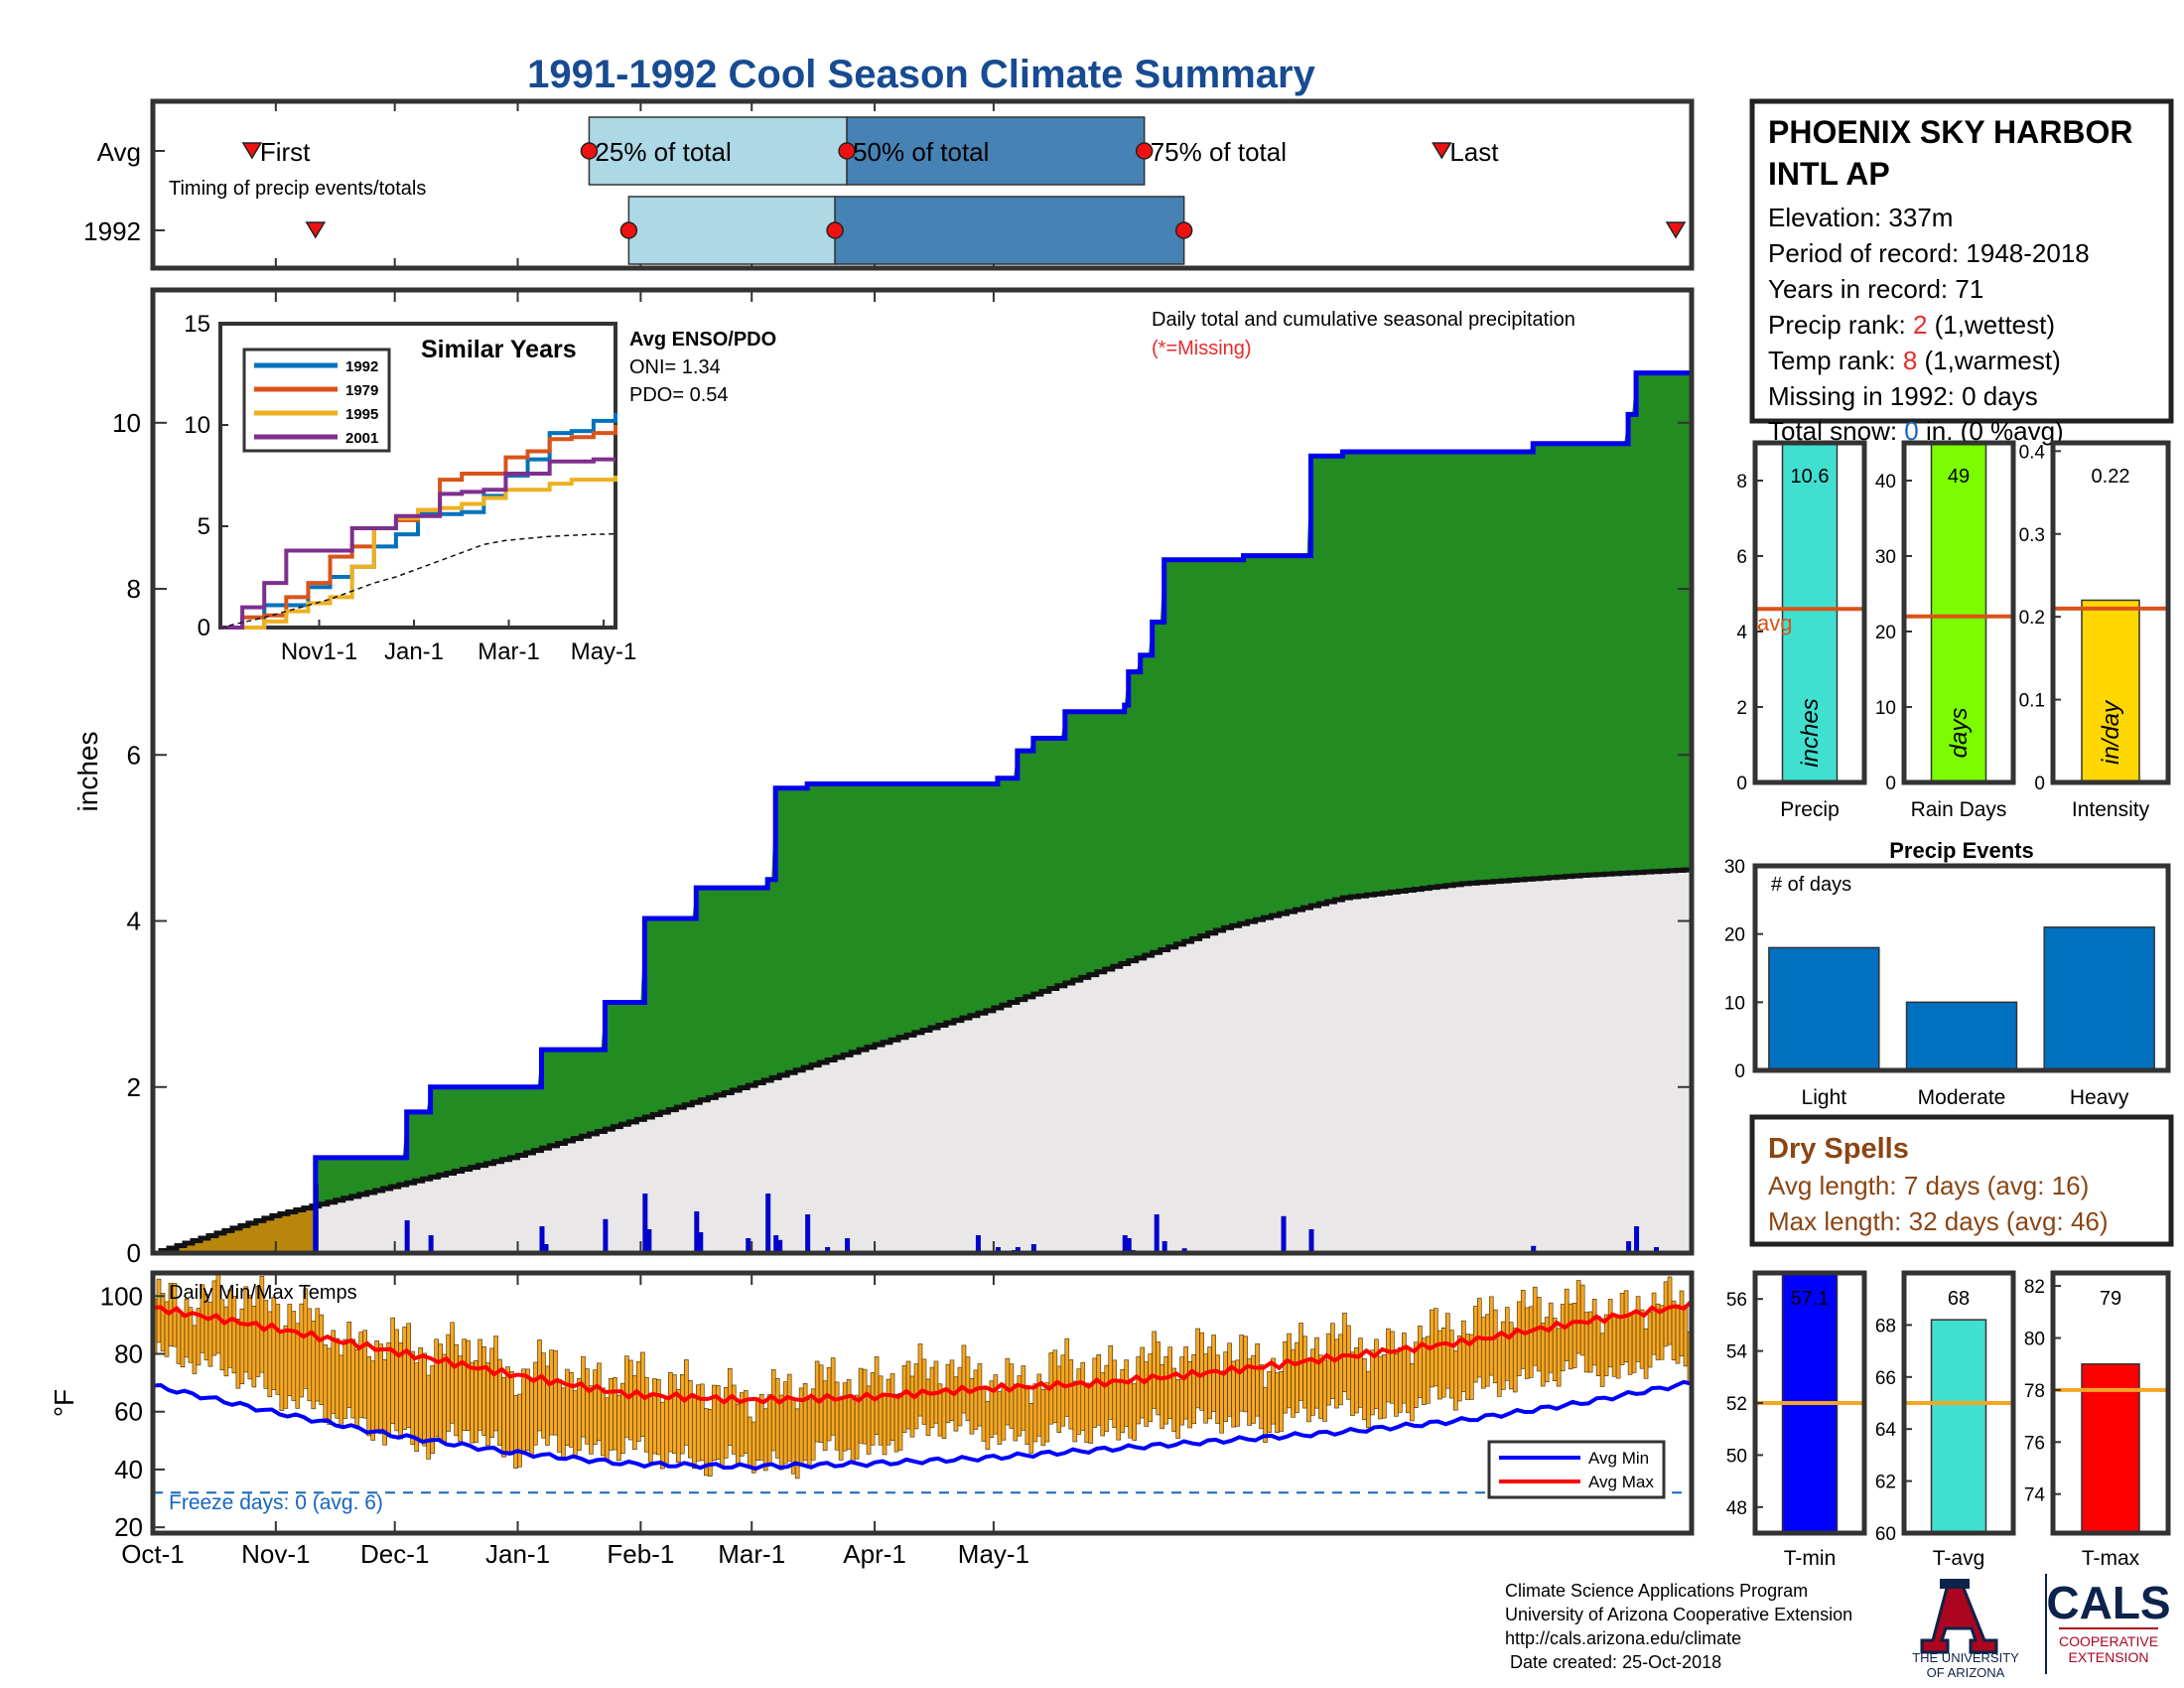 The image size is (2184, 1688). What do you see at coordinates (1734, 867) in the screenshot?
I see `events-ytick-label: 30` at bounding box center [1734, 867].